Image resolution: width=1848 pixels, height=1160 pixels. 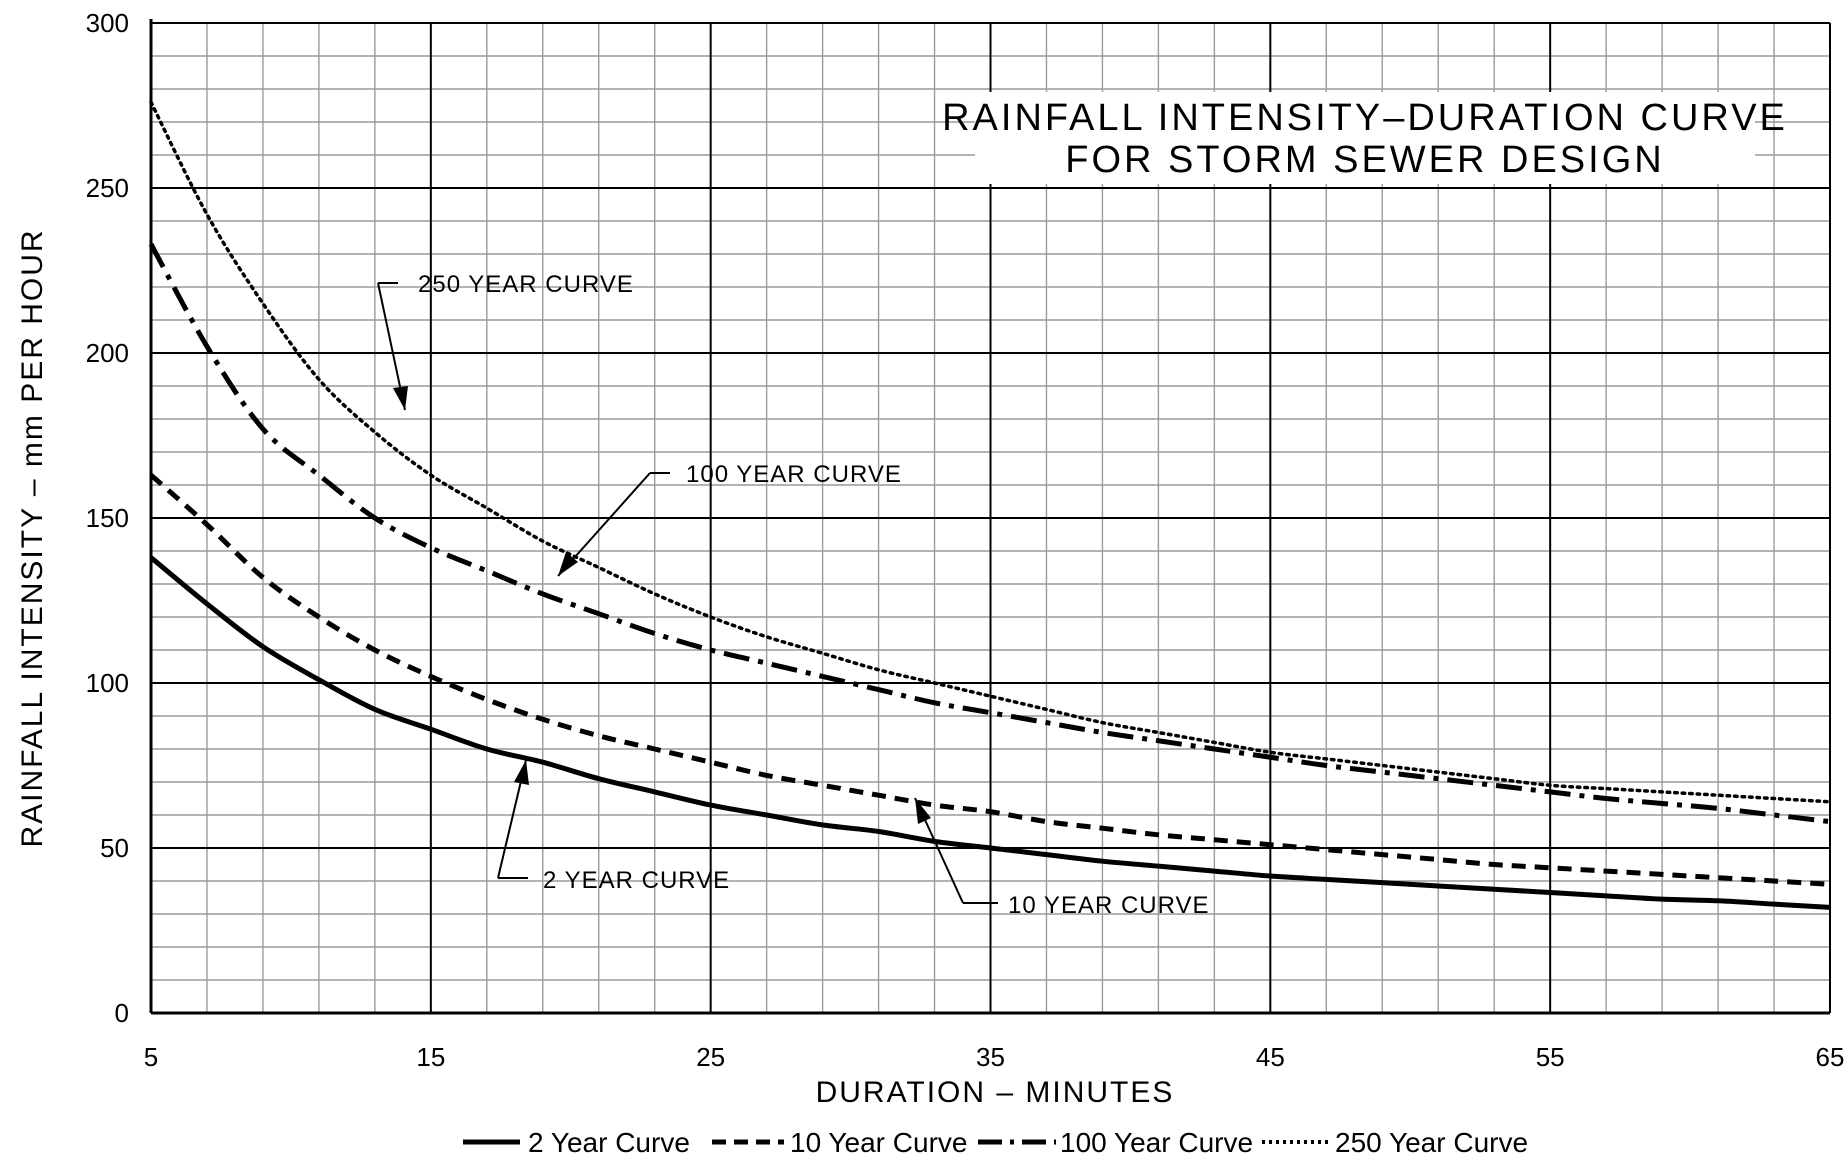 What do you see at coordinates (1156, 1142) in the screenshot?
I see `legend-label: 100 Year Curve` at bounding box center [1156, 1142].